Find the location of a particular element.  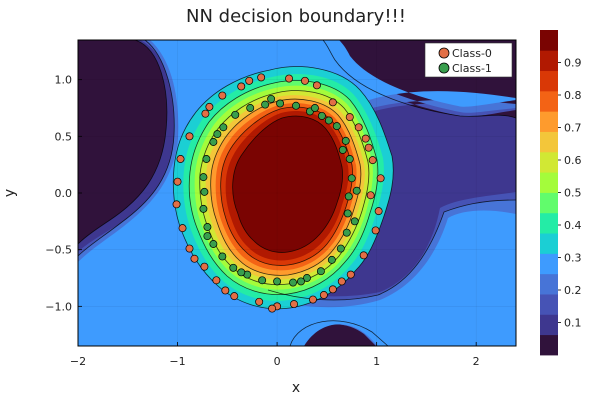

colorbar-tick-label: 0.3 is located at coordinates (573, 258).